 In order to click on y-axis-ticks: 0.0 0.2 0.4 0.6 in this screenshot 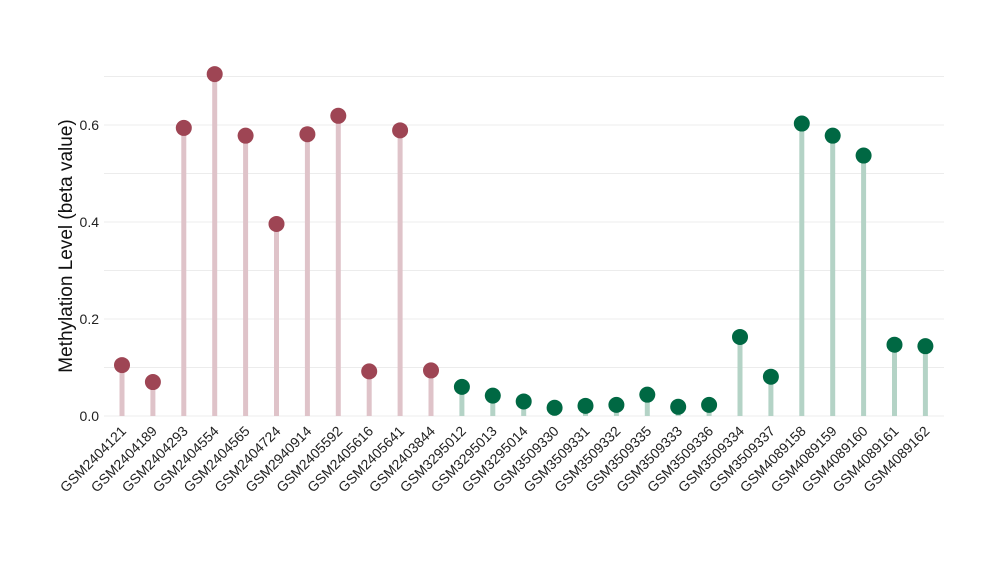, I will do `click(90, 270)`.